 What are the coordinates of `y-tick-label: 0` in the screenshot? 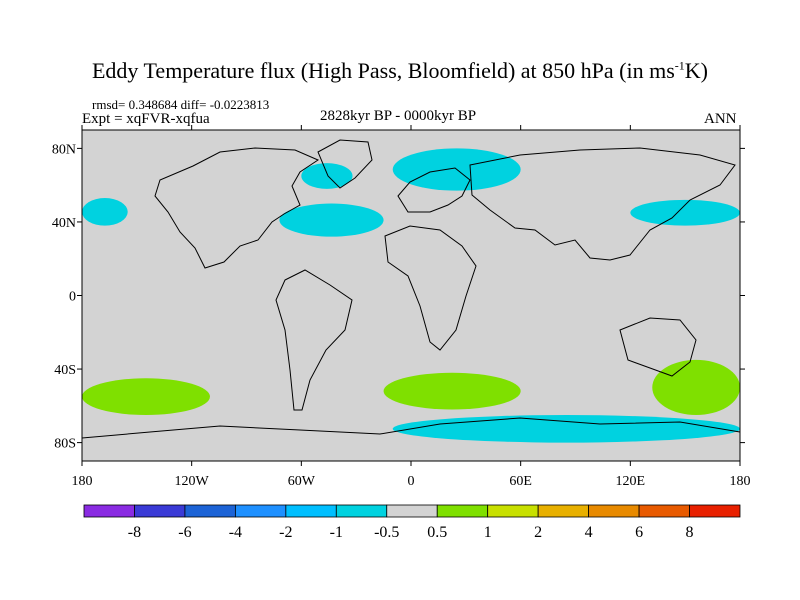 It's located at (72, 297).